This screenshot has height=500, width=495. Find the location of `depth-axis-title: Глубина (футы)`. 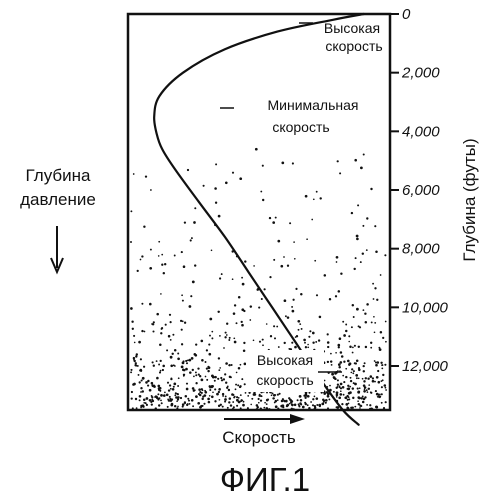

depth-axis-title: Глубина (футы) is located at coordinates (469, 199).